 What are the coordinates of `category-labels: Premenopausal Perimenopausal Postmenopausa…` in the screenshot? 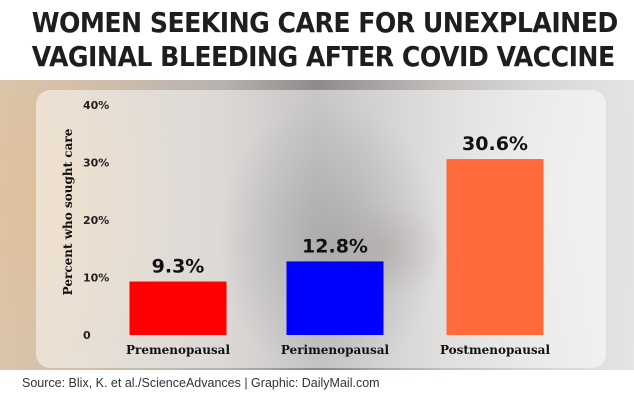 It's located at (338, 350).